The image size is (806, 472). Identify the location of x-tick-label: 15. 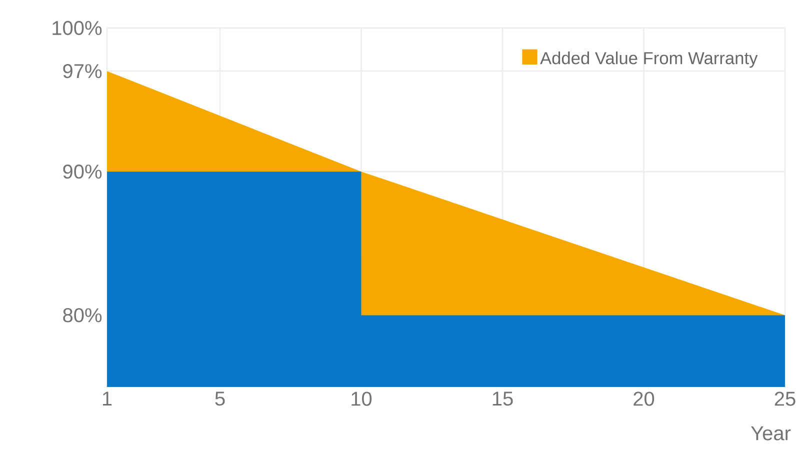
(502, 399).